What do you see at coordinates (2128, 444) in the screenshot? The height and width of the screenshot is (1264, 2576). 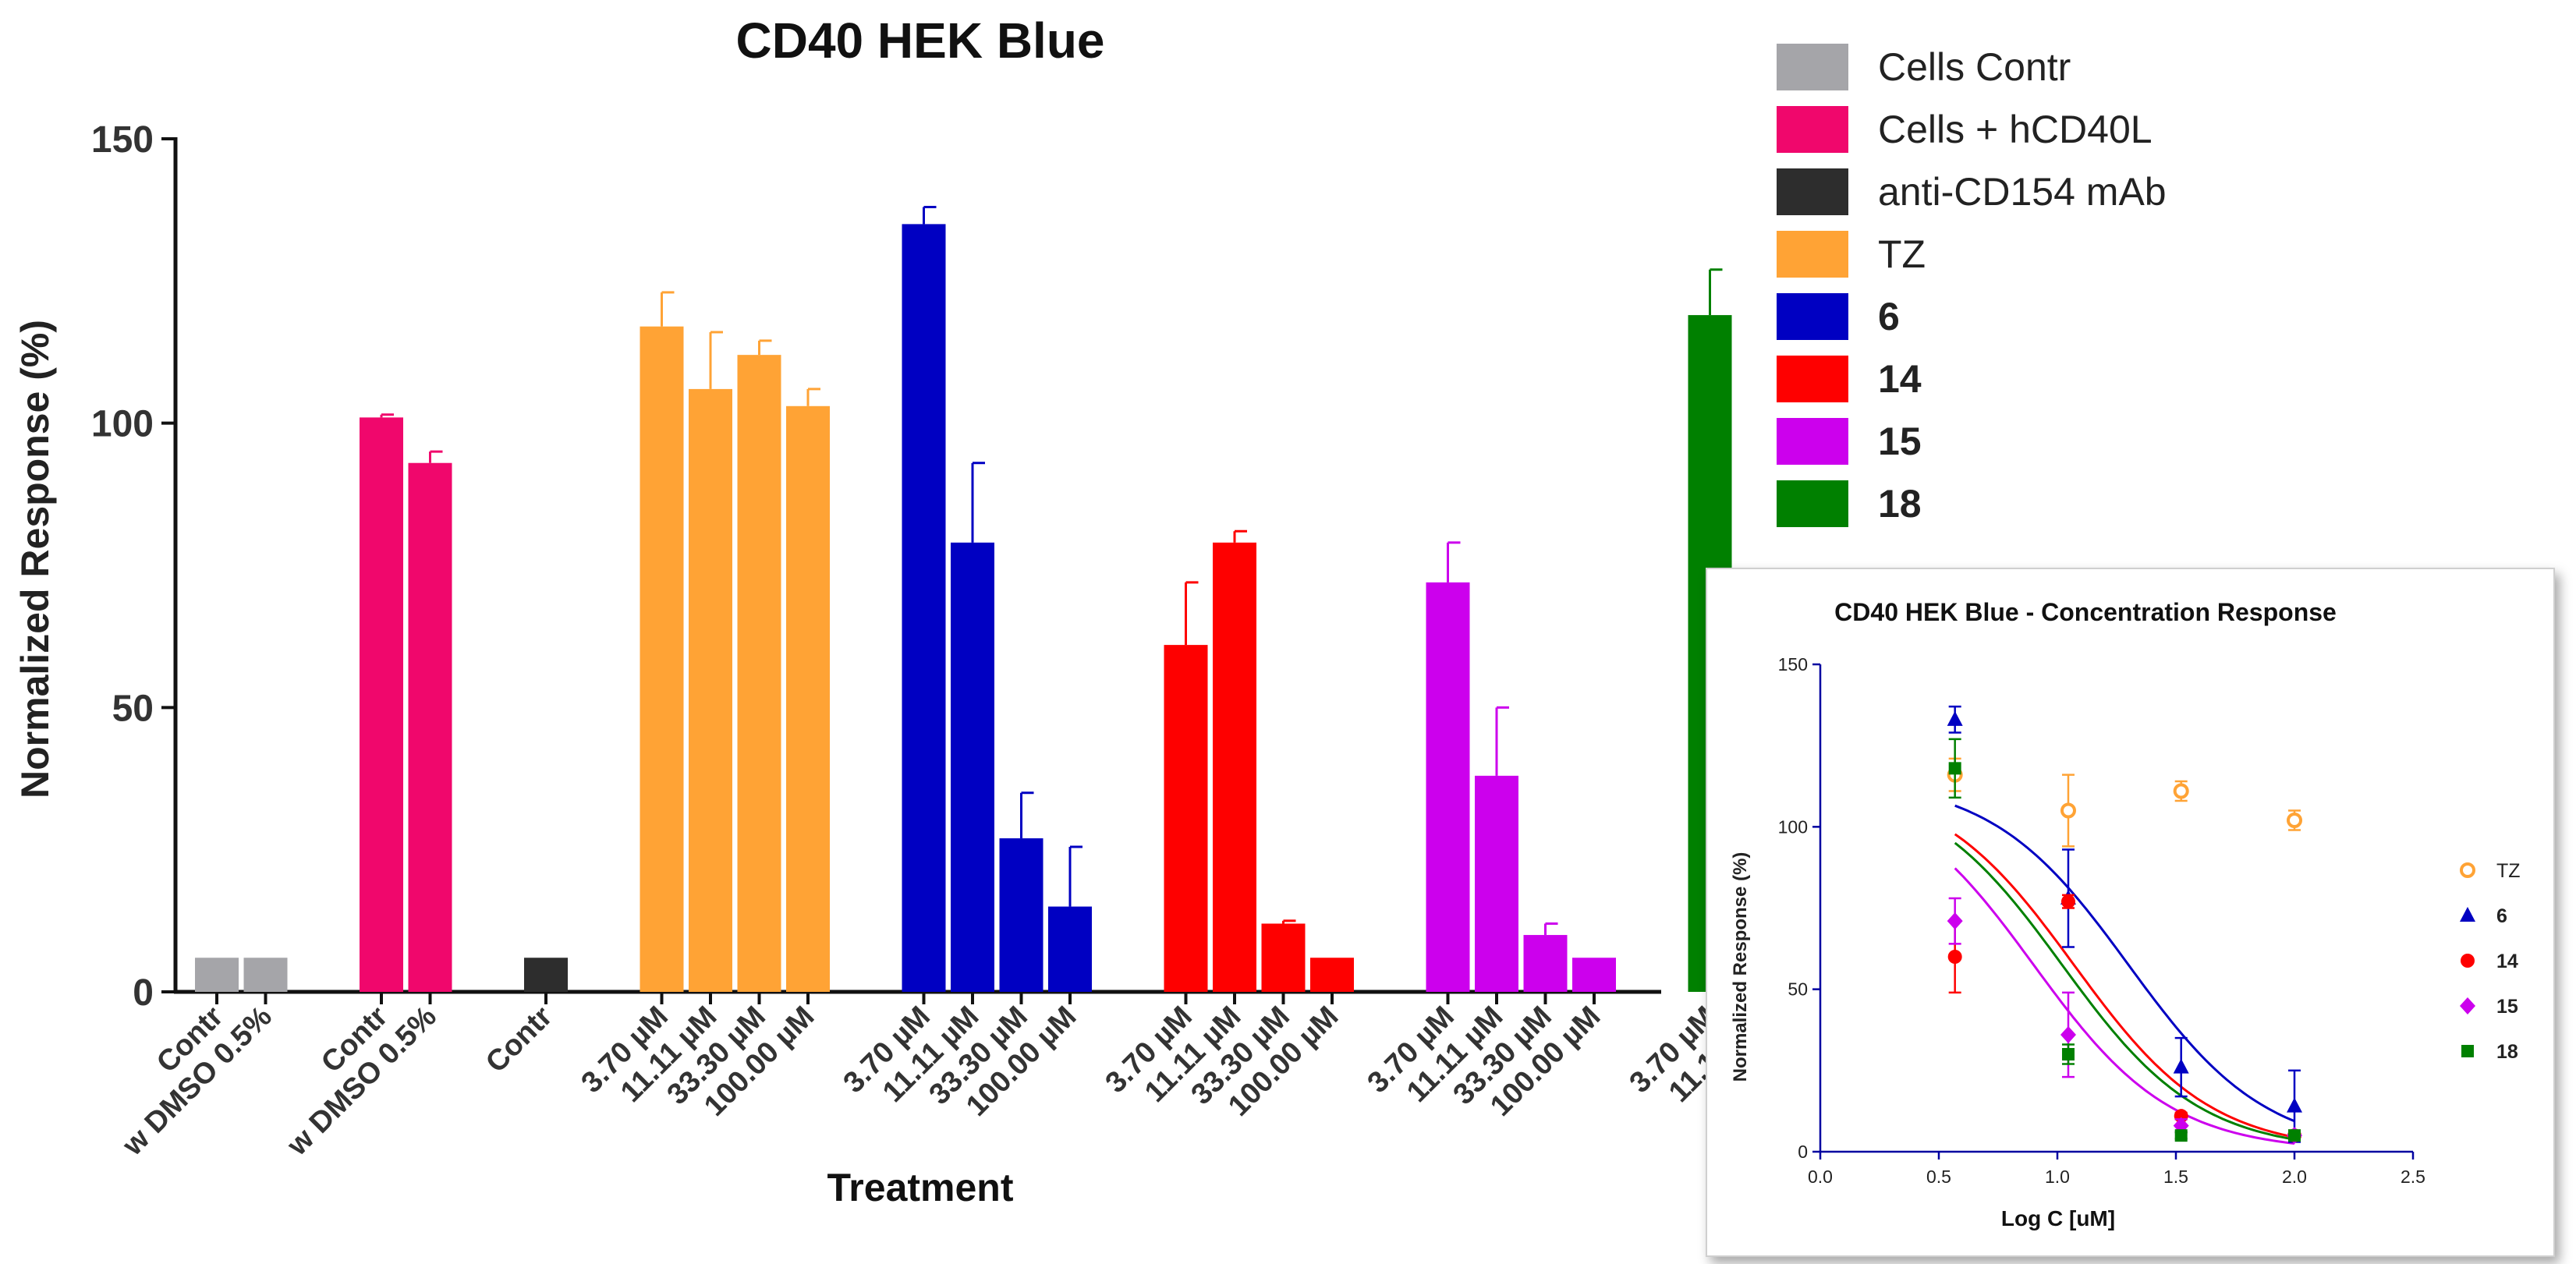 I see `legend-item: 15` at bounding box center [2128, 444].